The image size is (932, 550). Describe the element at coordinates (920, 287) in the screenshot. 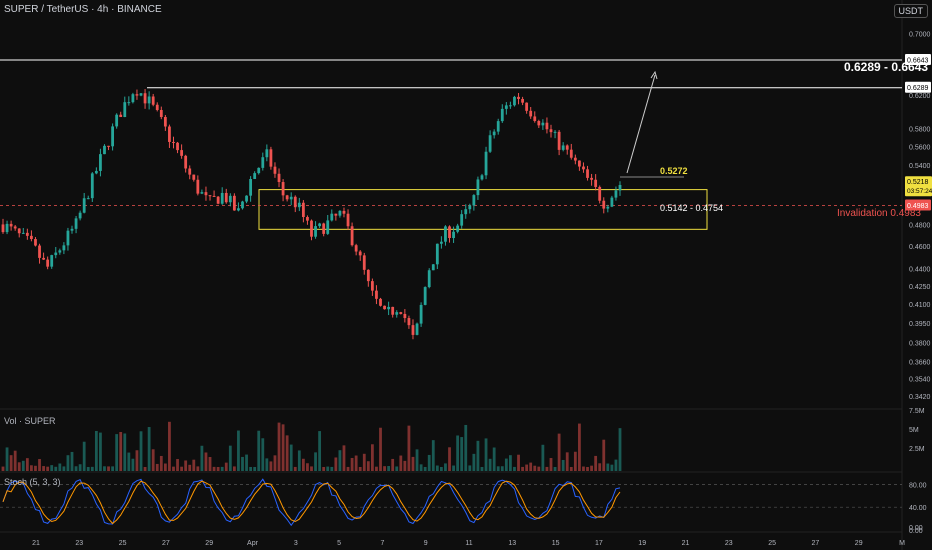

I see `price-tick: 0.4250` at that location.